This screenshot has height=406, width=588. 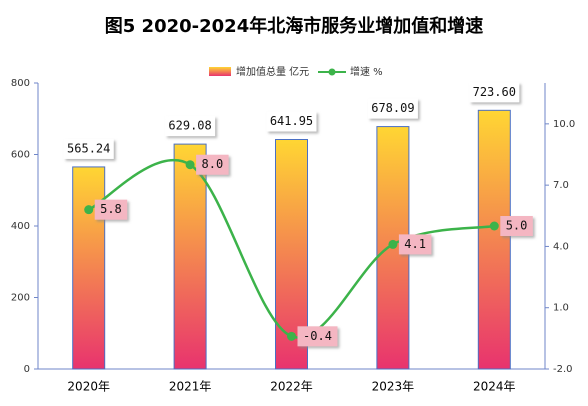 What do you see at coordinates (20, 298) in the screenshot?
I see `y-tick-label: 200` at bounding box center [20, 298].